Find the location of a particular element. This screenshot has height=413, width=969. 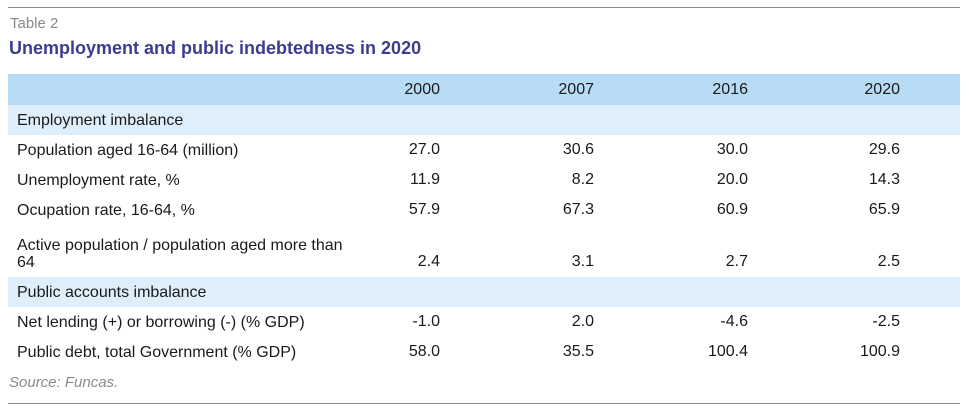

table-cell: 27.0 is located at coordinates (424, 149).